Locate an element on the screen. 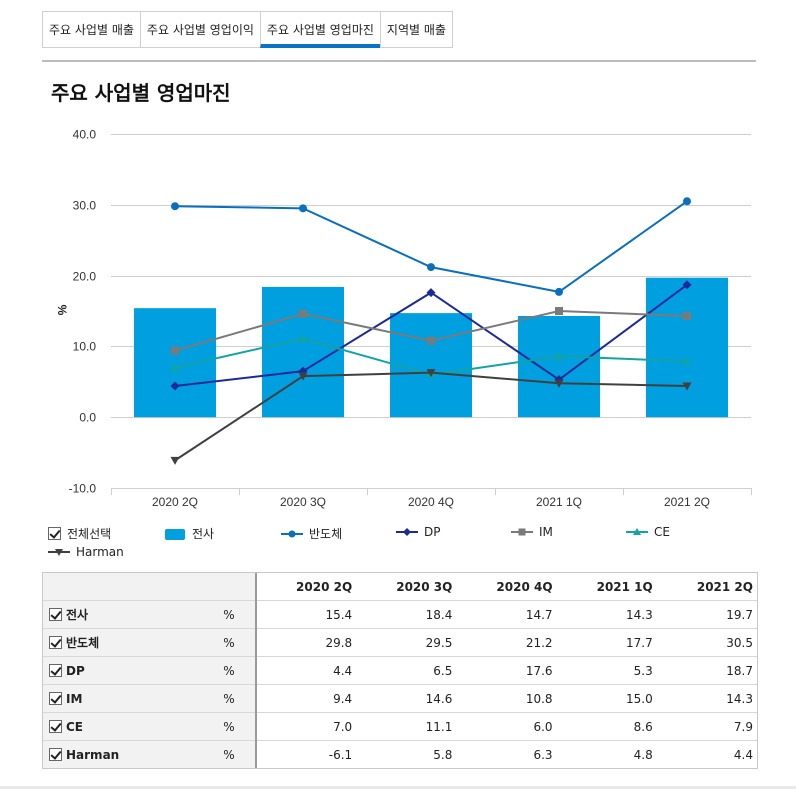 The height and width of the screenshot is (790, 796). row-header: CE is located at coordinates (123, 726).